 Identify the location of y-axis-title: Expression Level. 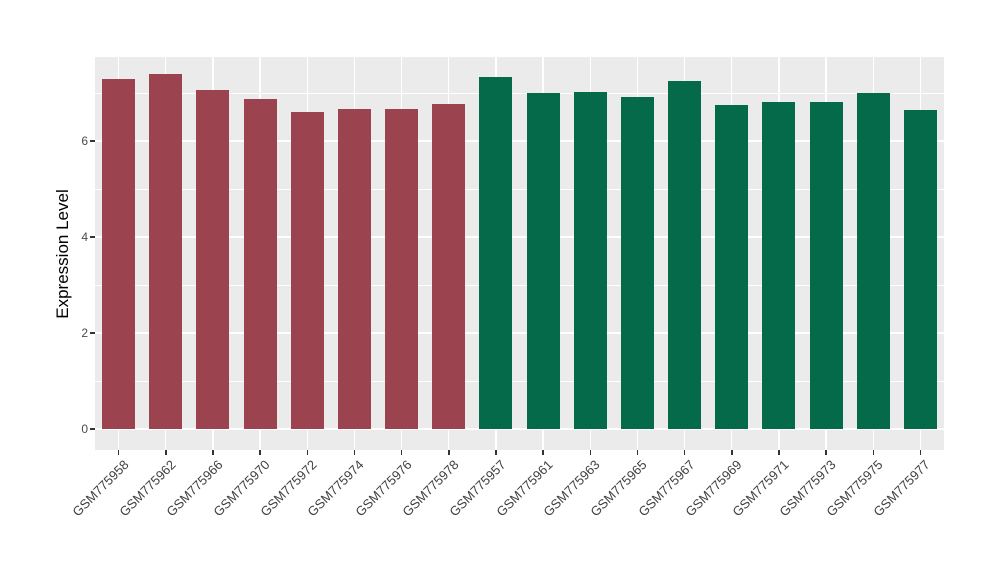
(62, 254).